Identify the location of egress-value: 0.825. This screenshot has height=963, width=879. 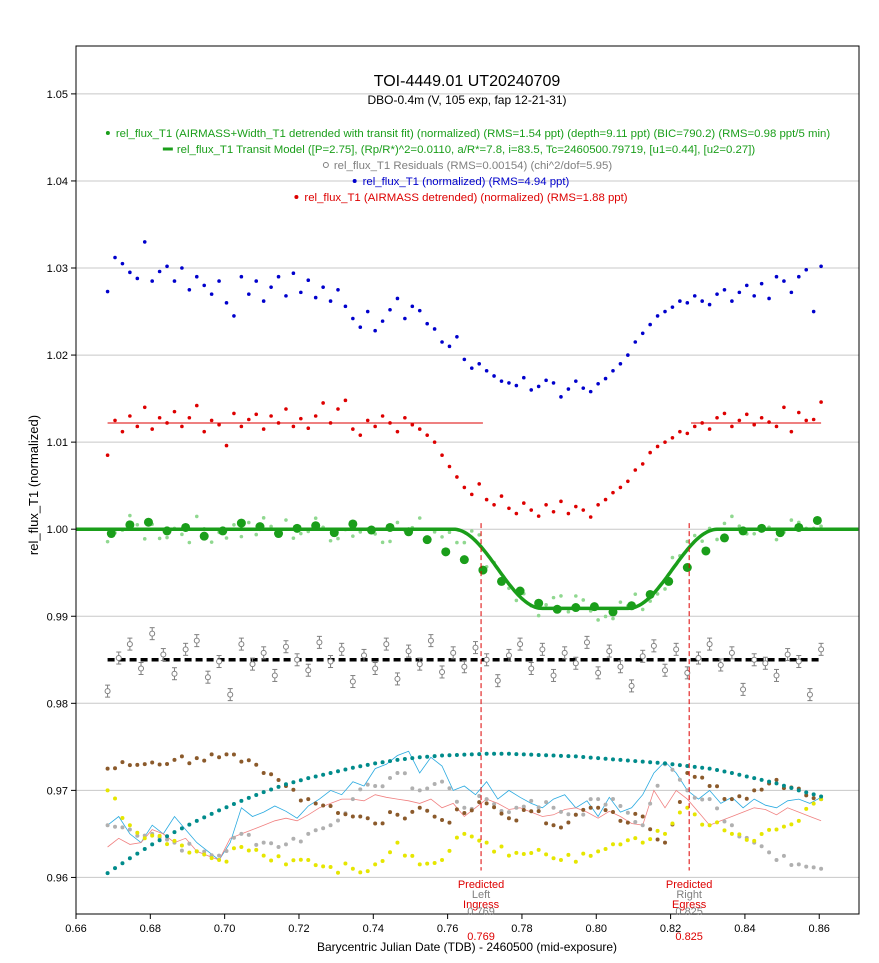
(689, 912).